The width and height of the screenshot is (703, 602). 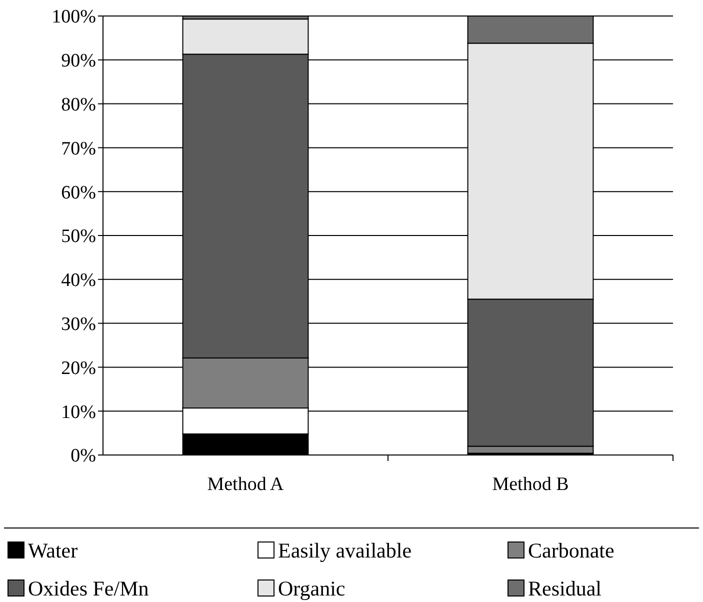 I want to click on legend-label: Oxides Fe/Mn, so click(x=89, y=588).